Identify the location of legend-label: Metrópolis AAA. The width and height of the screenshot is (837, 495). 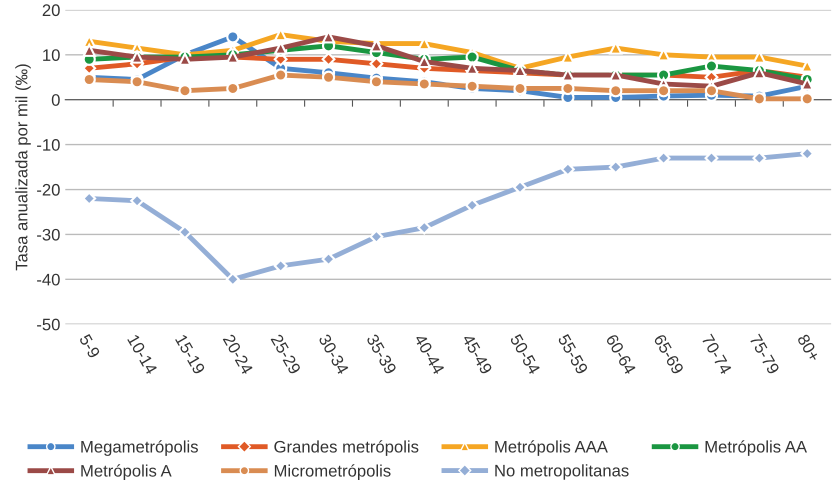
(551, 448).